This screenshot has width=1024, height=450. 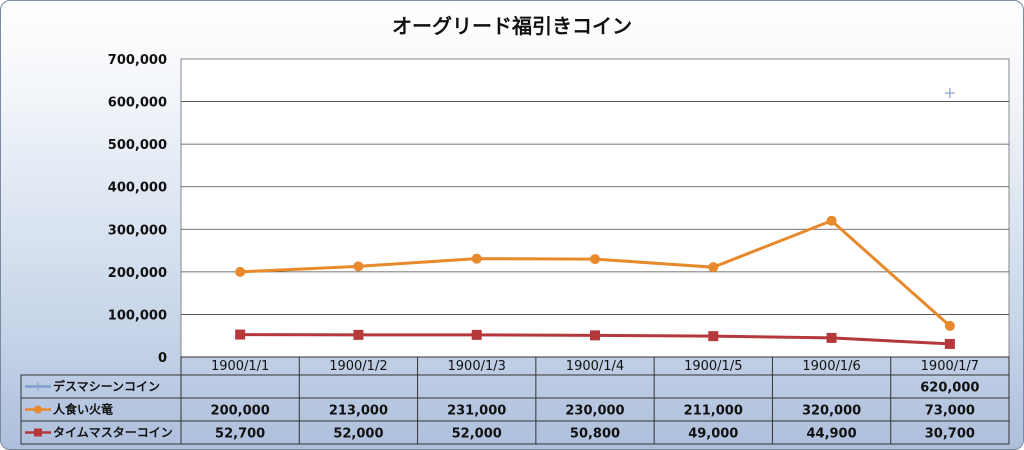 What do you see at coordinates (950, 366) in the screenshot?
I see `x-tick-label: 1900/1/7` at bounding box center [950, 366].